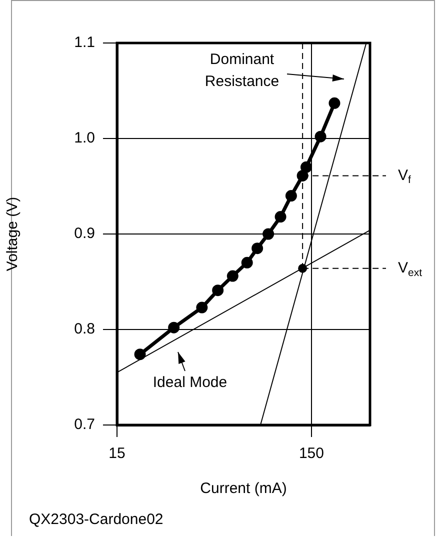 This screenshot has height=537, width=436. What do you see at coordinates (84, 43) in the screenshot?
I see `y-tick-label: 1.1` at bounding box center [84, 43].